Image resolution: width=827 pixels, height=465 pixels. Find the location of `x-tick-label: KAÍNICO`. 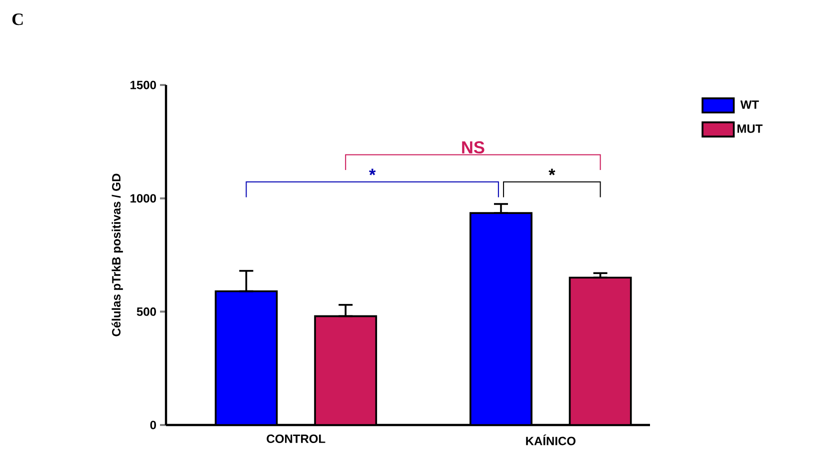

x-tick-label: KAÍNICO is located at coordinates (551, 440).